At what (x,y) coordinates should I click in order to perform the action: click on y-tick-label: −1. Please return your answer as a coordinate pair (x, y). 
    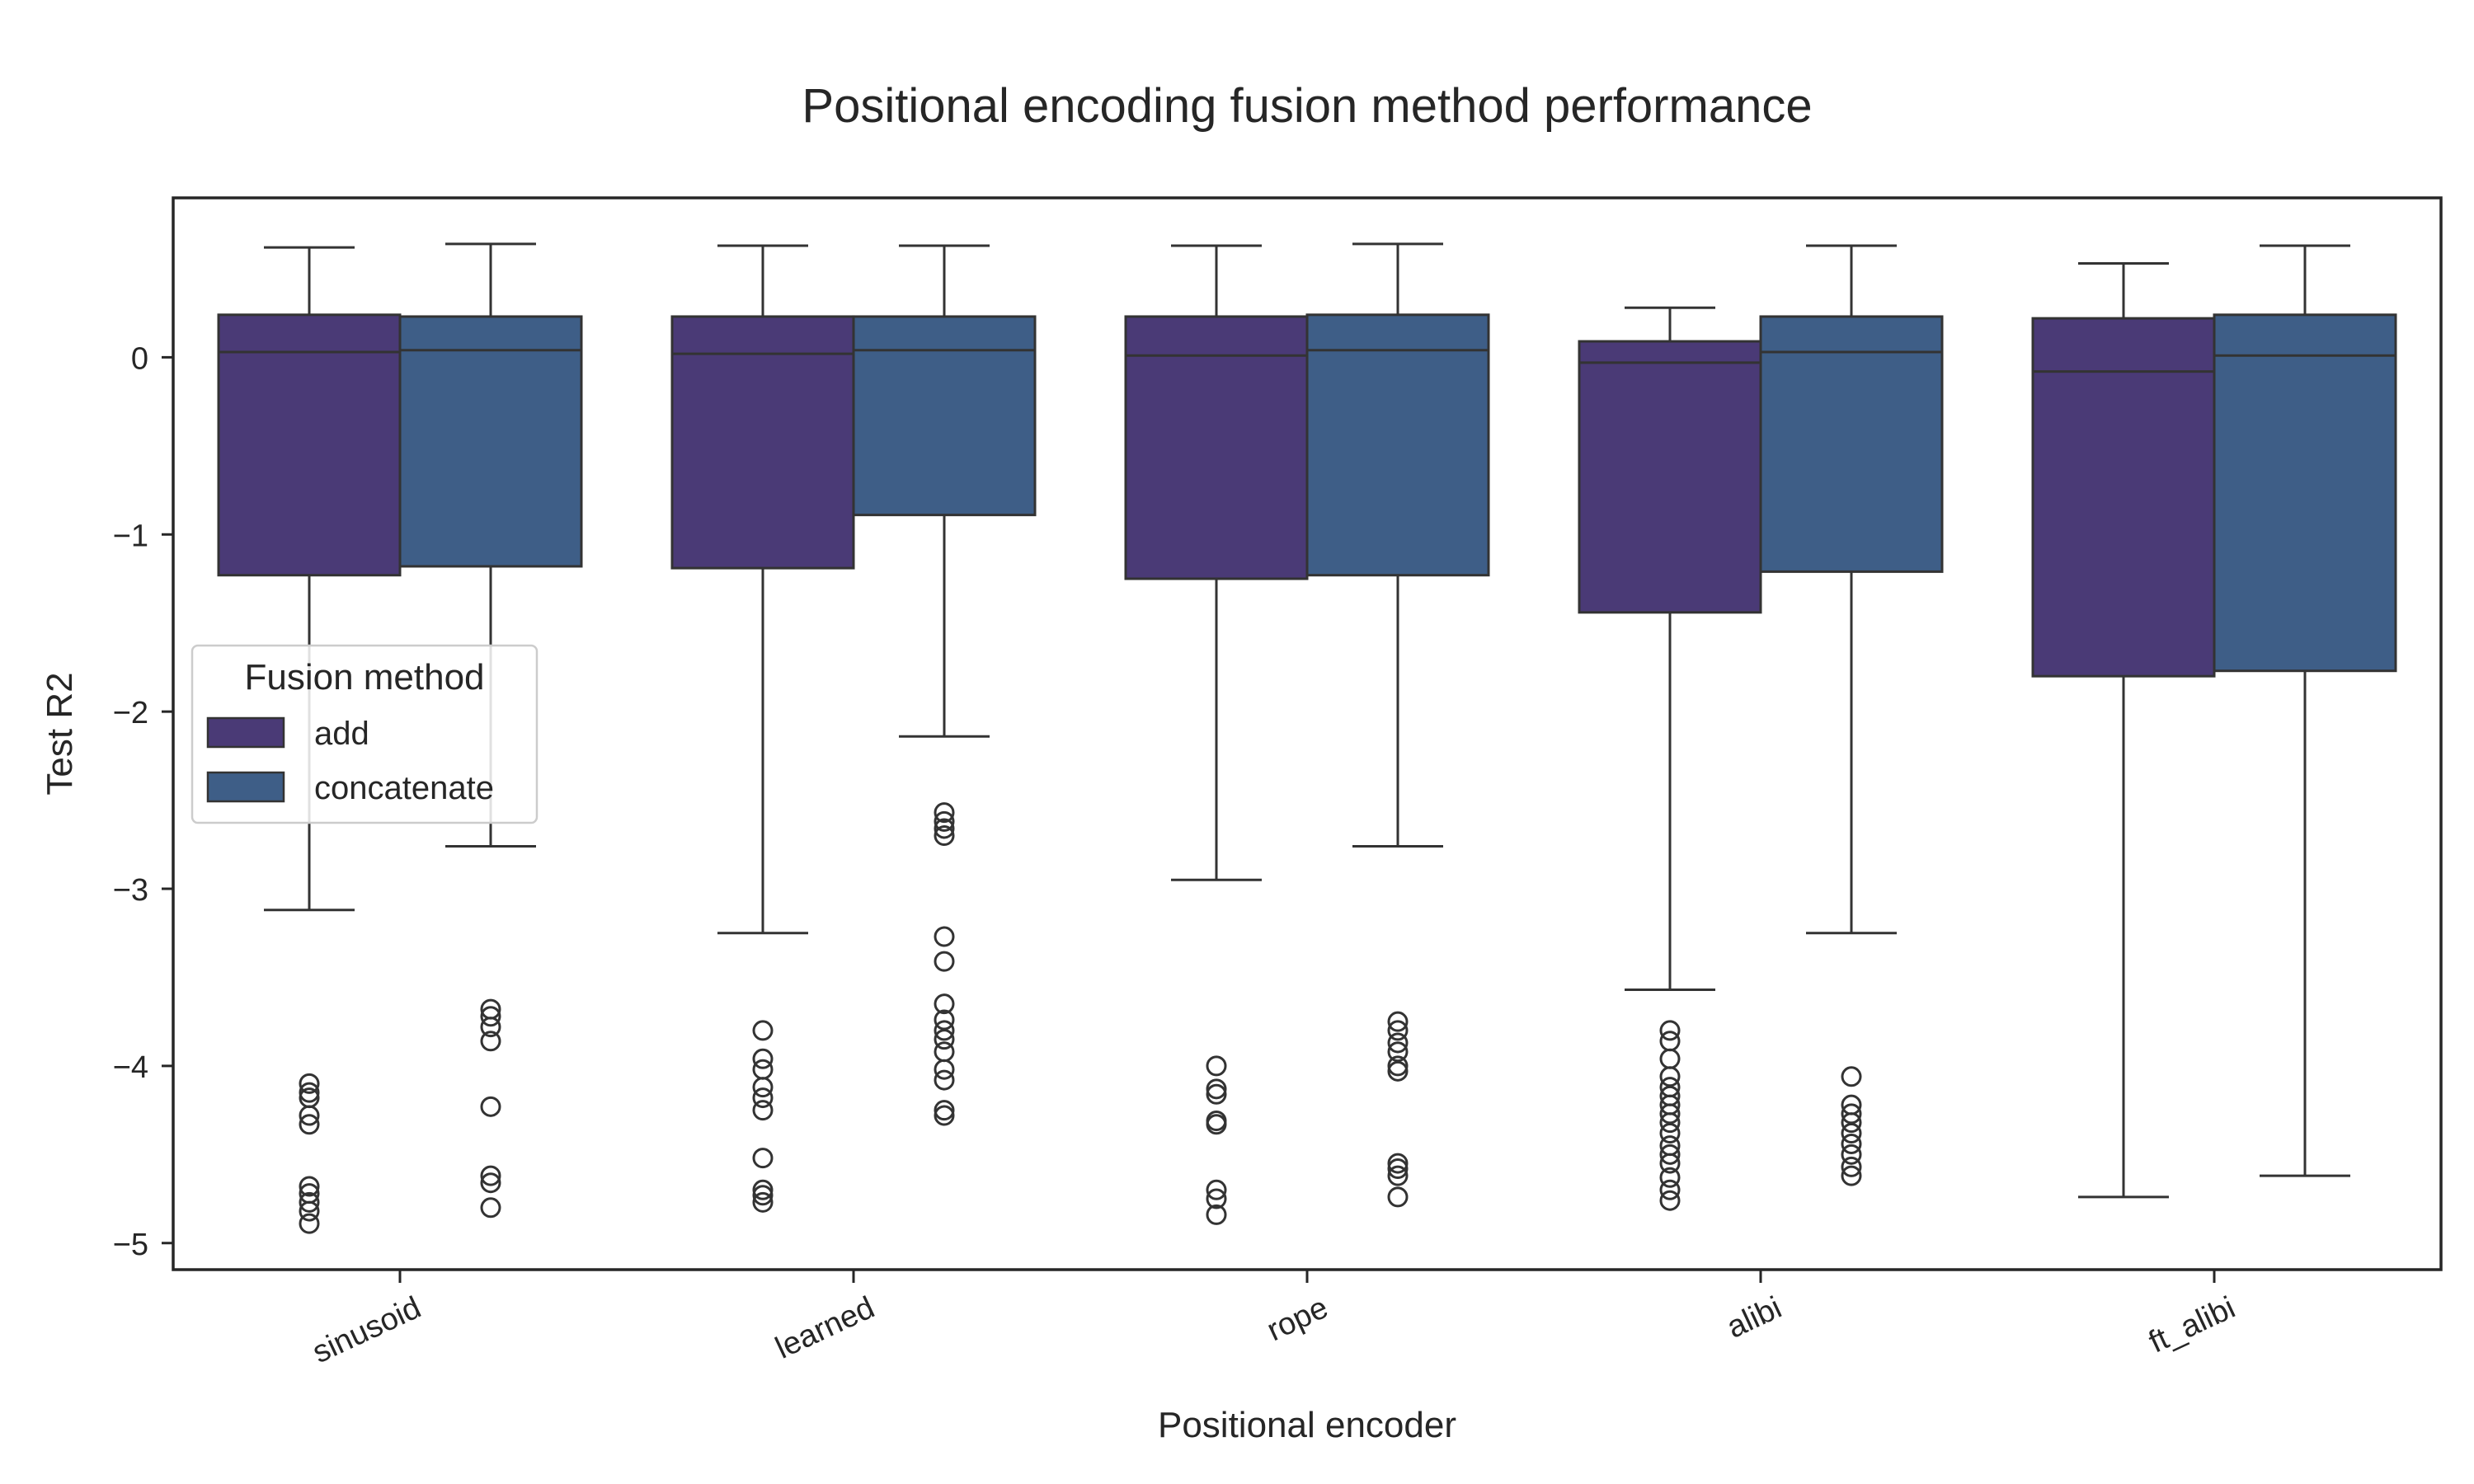
    Looking at the image, I should click on (130, 536).